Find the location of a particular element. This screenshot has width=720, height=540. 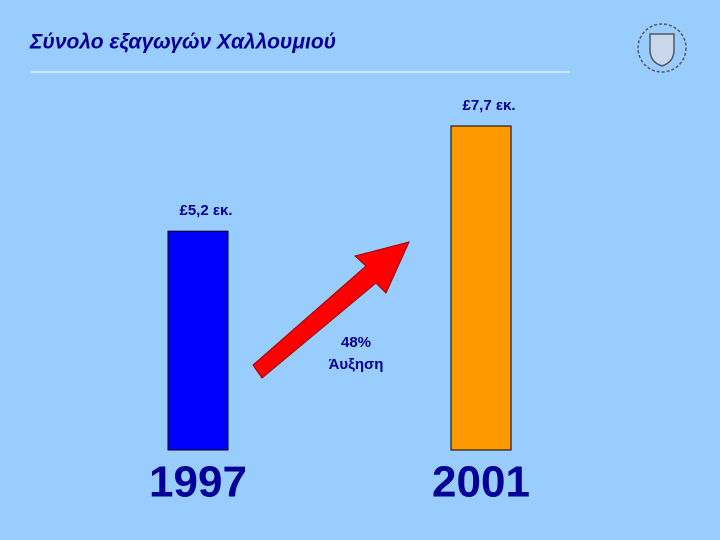

annotation: Άυξηση is located at coordinates (356, 364).